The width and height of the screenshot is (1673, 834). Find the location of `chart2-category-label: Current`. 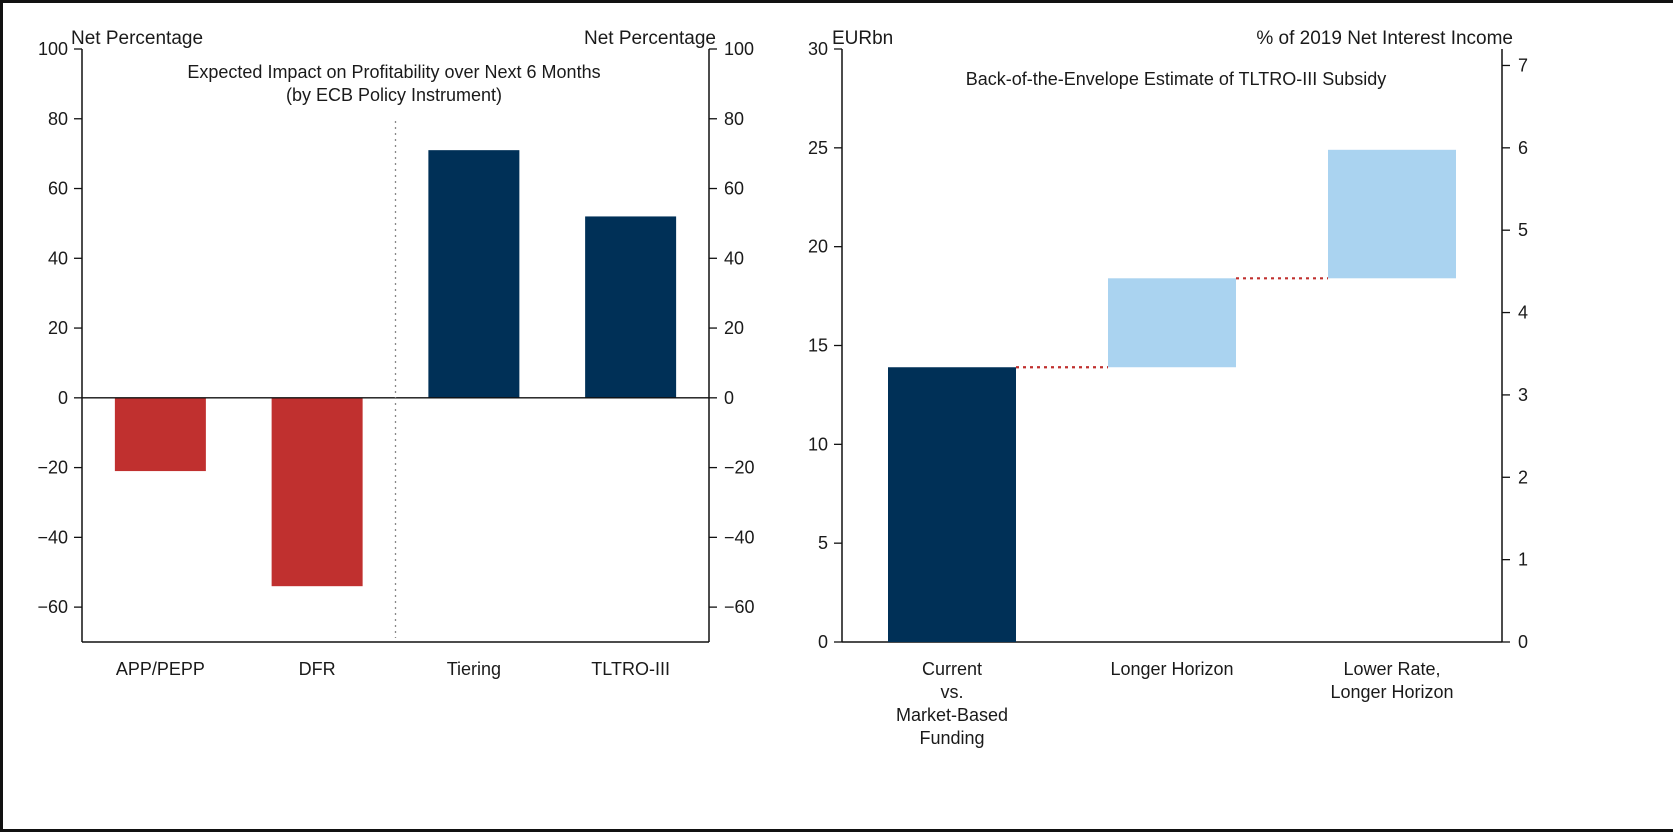

chart2-category-label: Current is located at coordinates (952, 669).